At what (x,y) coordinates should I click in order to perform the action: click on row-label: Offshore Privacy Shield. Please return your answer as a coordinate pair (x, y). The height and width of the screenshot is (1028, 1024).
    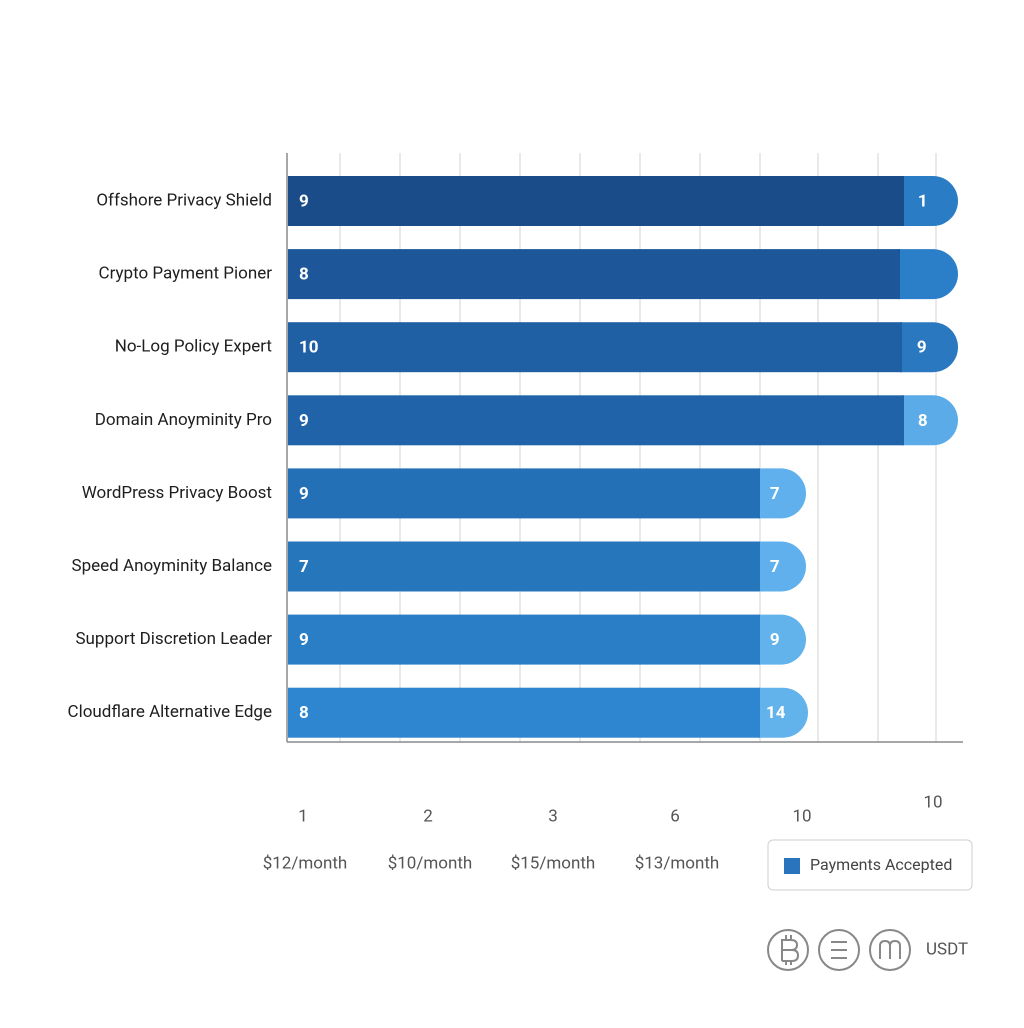
    Looking at the image, I should click on (184, 200).